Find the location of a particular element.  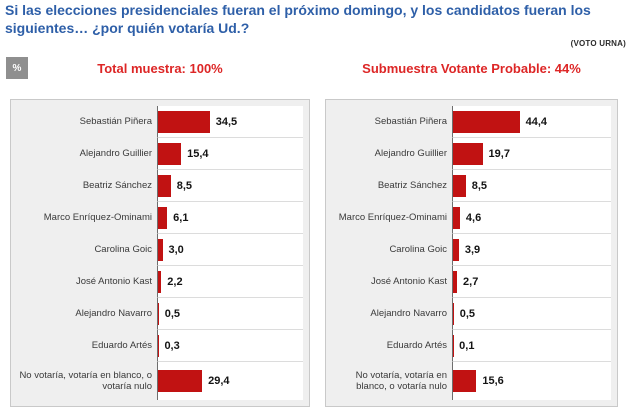

value-label: 34,5 is located at coordinates (226, 121).